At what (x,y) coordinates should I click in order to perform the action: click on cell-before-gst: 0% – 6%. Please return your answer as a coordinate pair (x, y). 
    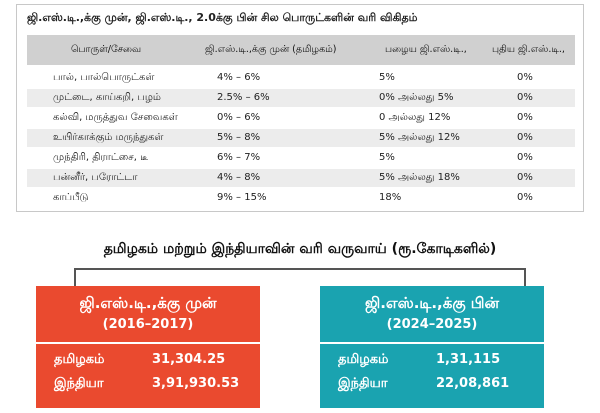
    Looking at the image, I should click on (239, 117).